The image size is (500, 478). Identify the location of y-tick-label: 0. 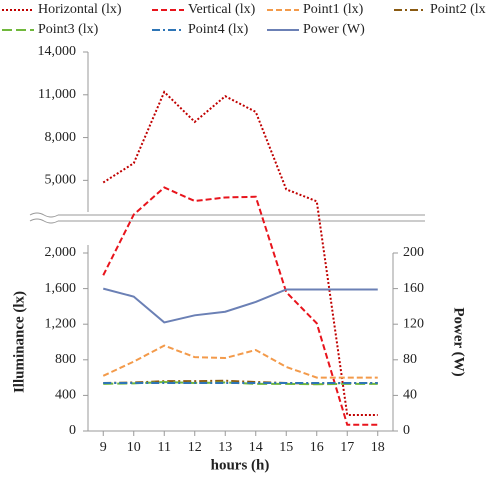
(72, 430).